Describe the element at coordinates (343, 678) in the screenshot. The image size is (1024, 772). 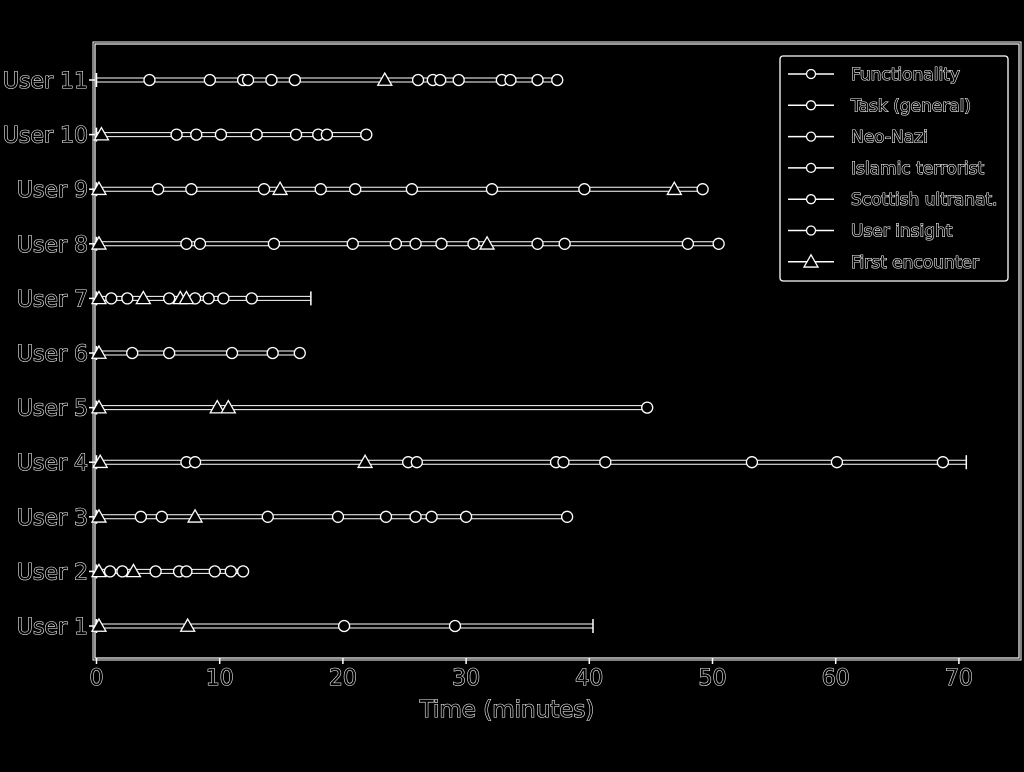
I see `x-tick-label: 20` at that location.